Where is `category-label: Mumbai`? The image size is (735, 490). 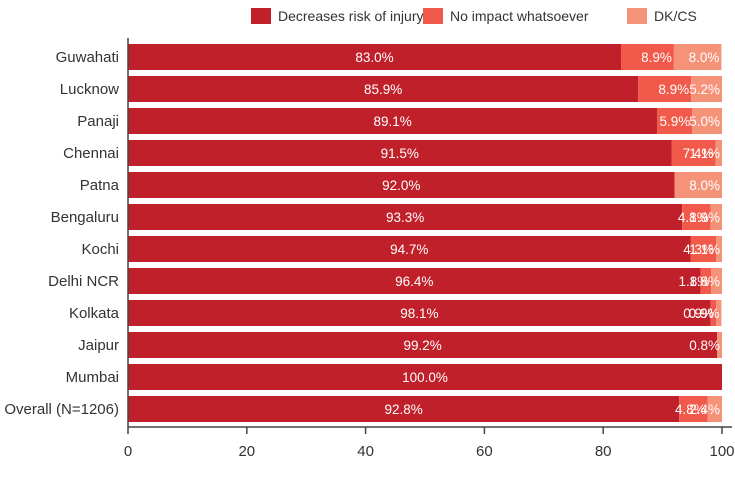
category-label: Mumbai is located at coordinates (92, 377).